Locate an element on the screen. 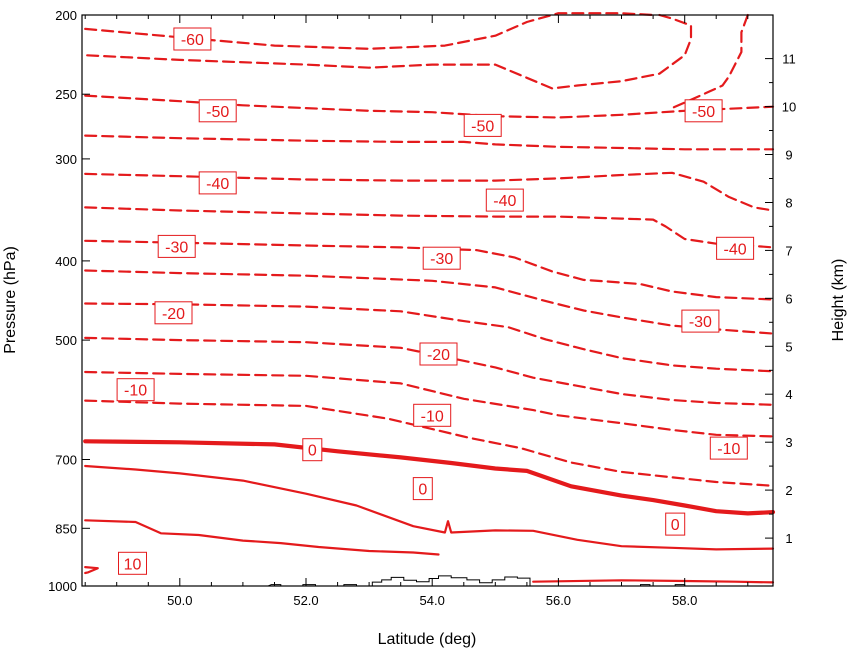  y-tick-label-height: 3 is located at coordinates (788, 442).